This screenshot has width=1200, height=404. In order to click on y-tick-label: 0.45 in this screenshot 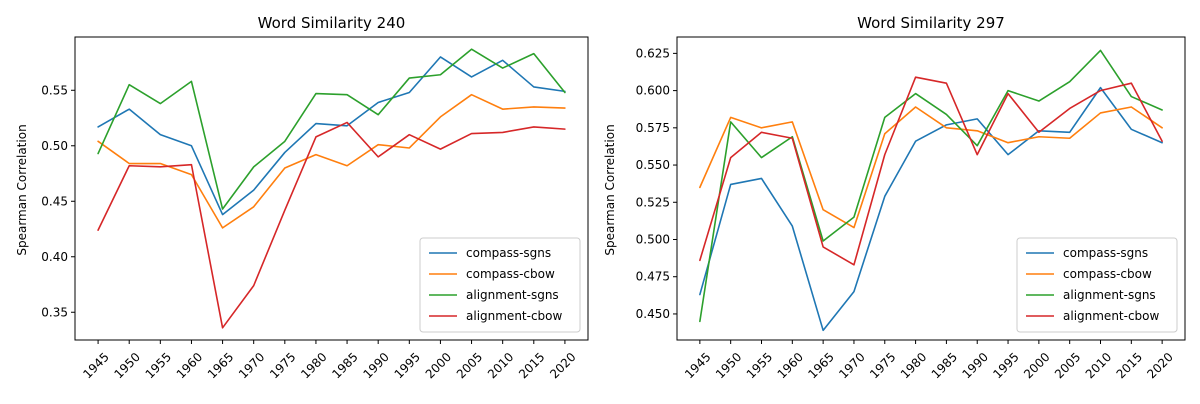, I will do `click(54, 201)`.